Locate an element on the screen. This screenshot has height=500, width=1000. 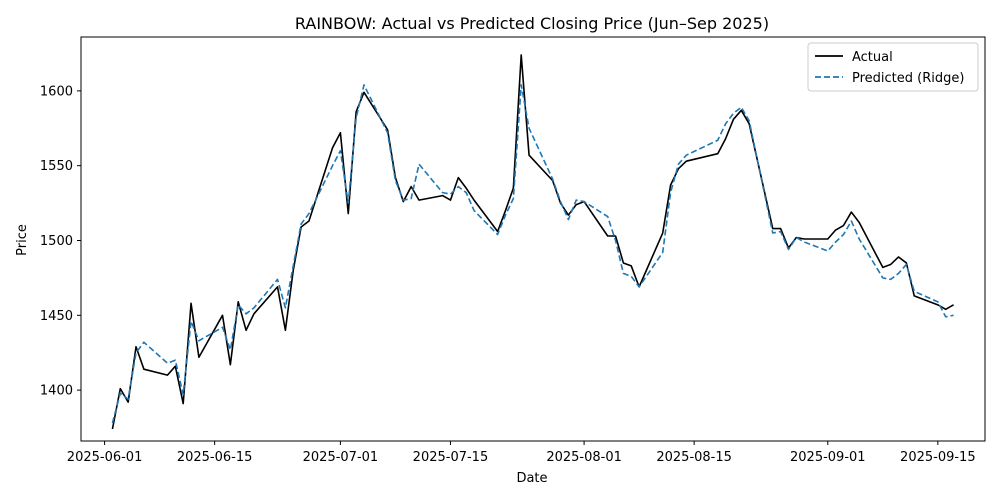
y-tick-label: 1400 is located at coordinates (56, 391).